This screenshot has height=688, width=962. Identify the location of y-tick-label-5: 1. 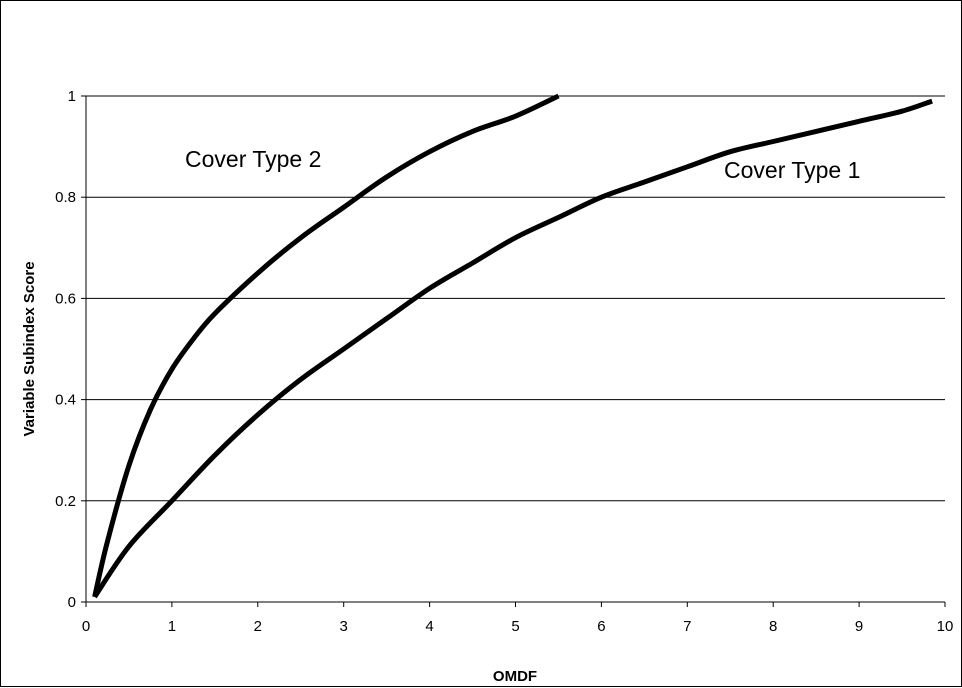
(72, 96).